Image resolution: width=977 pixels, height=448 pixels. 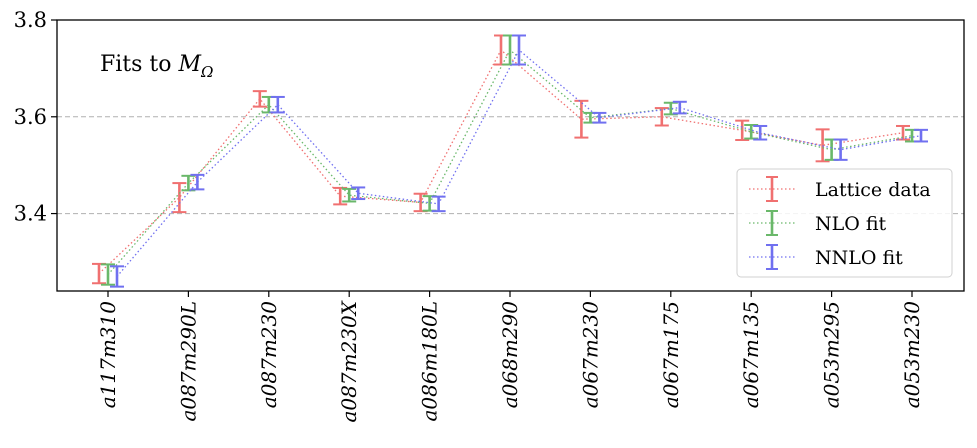 I want to click on x-tick-label: a087m290L, so click(x=188, y=361).